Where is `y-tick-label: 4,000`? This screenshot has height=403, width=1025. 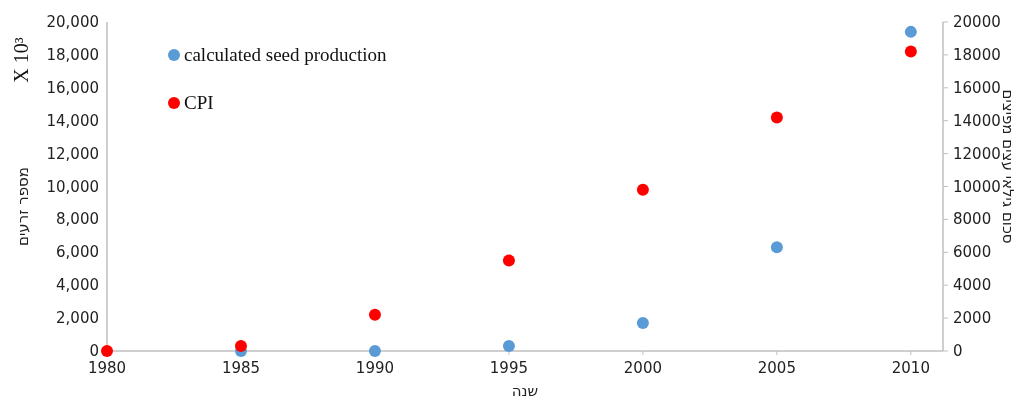
y-tick-label: 4,000 is located at coordinates (77, 285).